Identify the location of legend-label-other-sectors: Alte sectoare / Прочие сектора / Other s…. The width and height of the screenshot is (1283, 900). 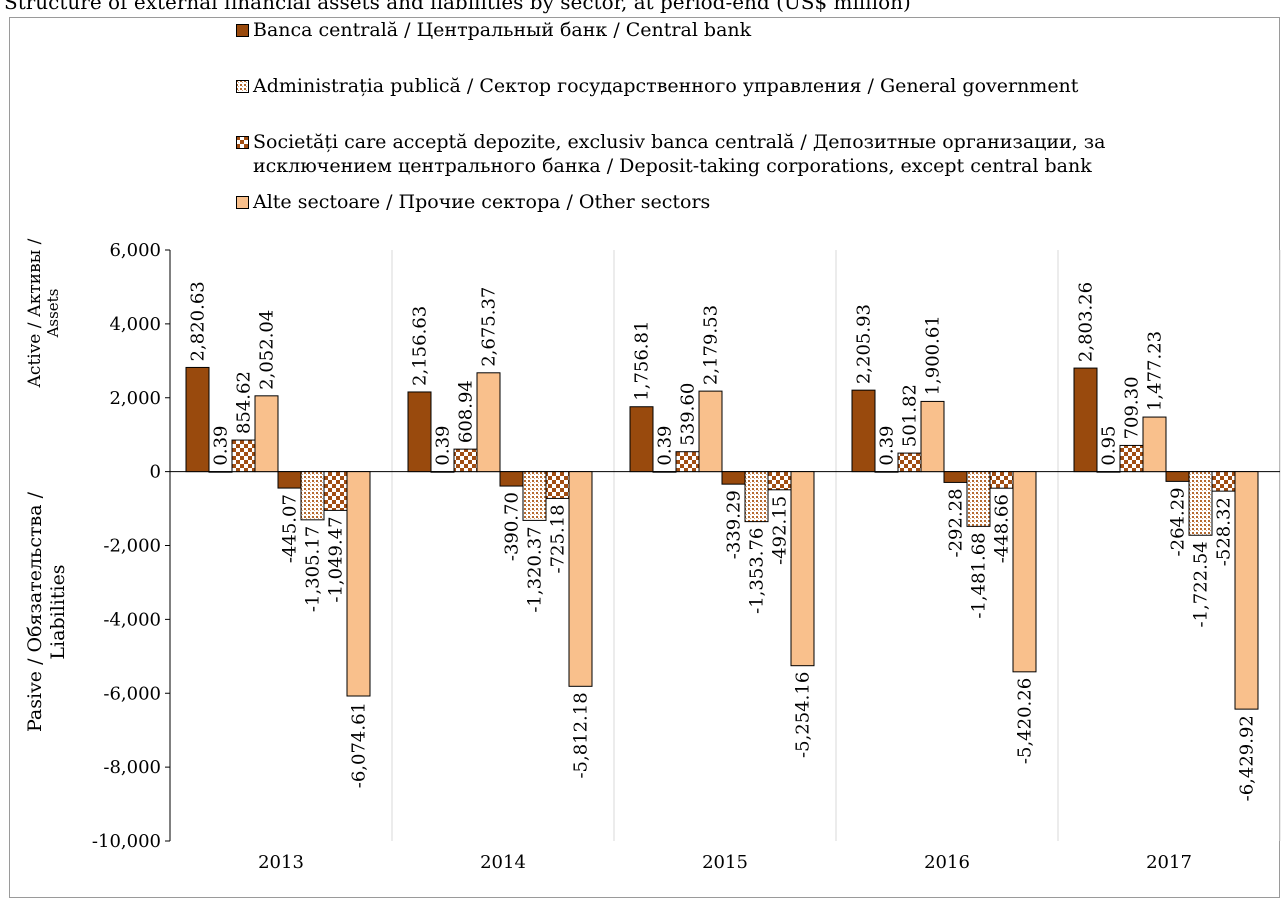
(482, 202).